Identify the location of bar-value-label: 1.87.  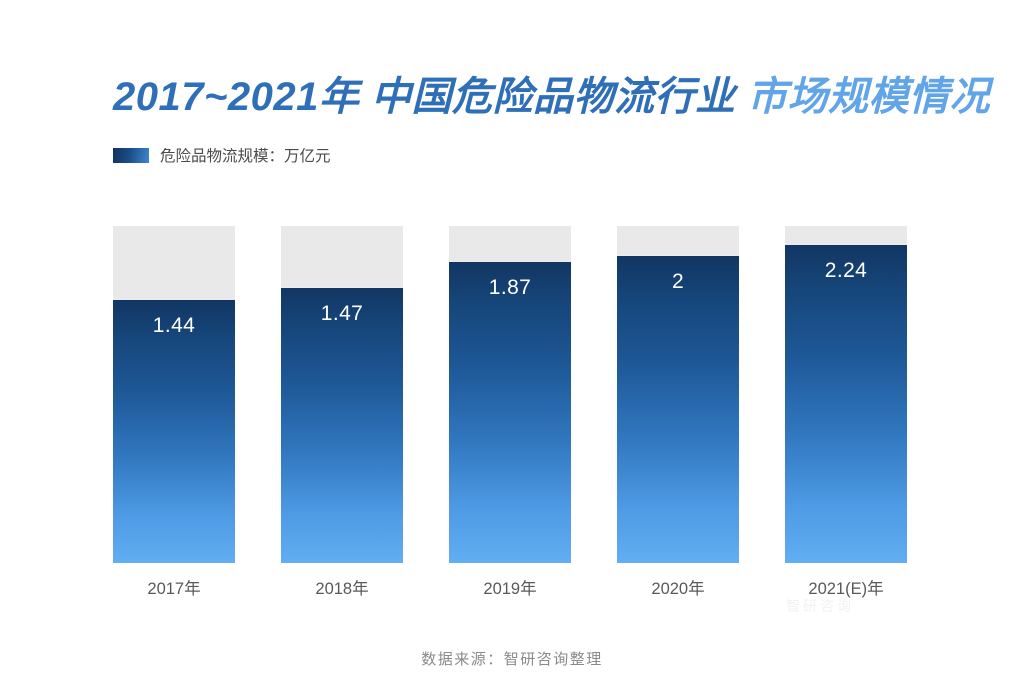
(510, 288).